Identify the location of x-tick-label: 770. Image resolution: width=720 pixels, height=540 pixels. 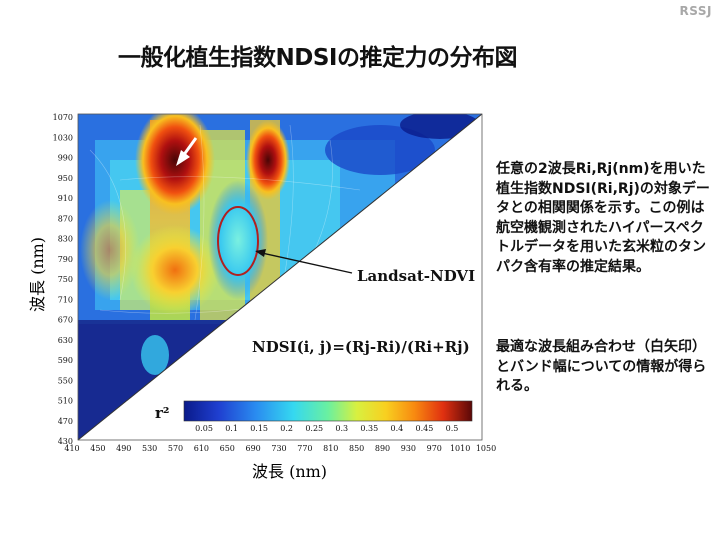
(304, 448).